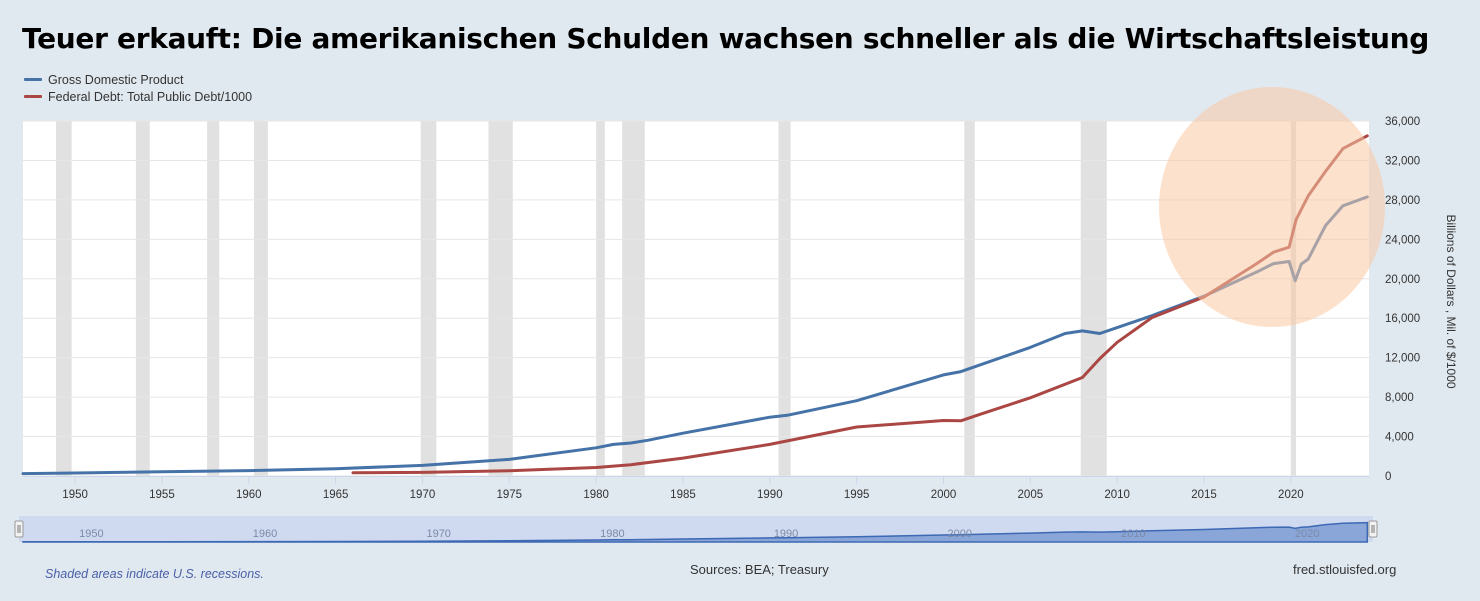 The height and width of the screenshot is (601, 1480). What do you see at coordinates (786, 534) in the screenshot?
I see `navigator-label: 1990` at bounding box center [786, 534].